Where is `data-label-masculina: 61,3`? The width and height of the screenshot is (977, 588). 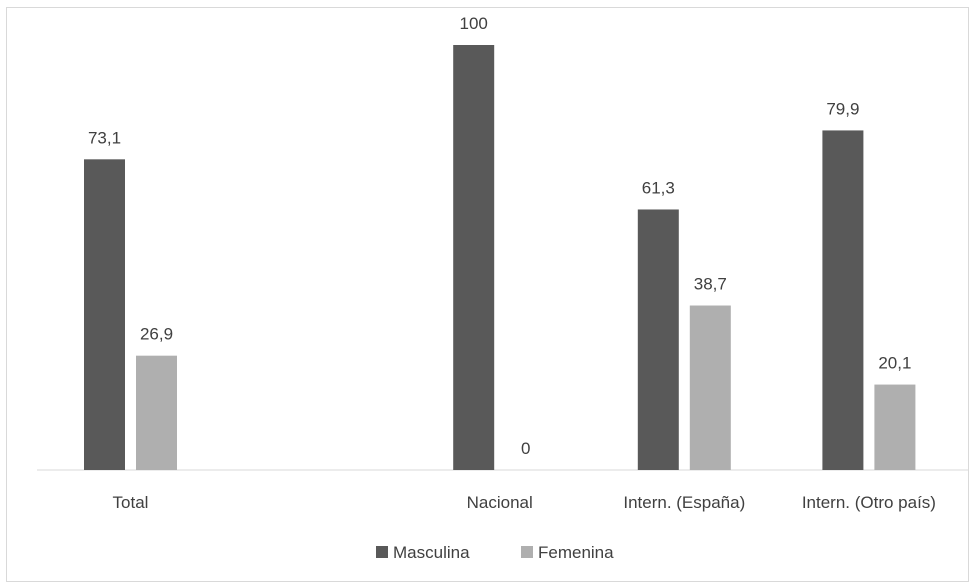
data-label-masculina: 61,3 is located at coordinates (658, 187).